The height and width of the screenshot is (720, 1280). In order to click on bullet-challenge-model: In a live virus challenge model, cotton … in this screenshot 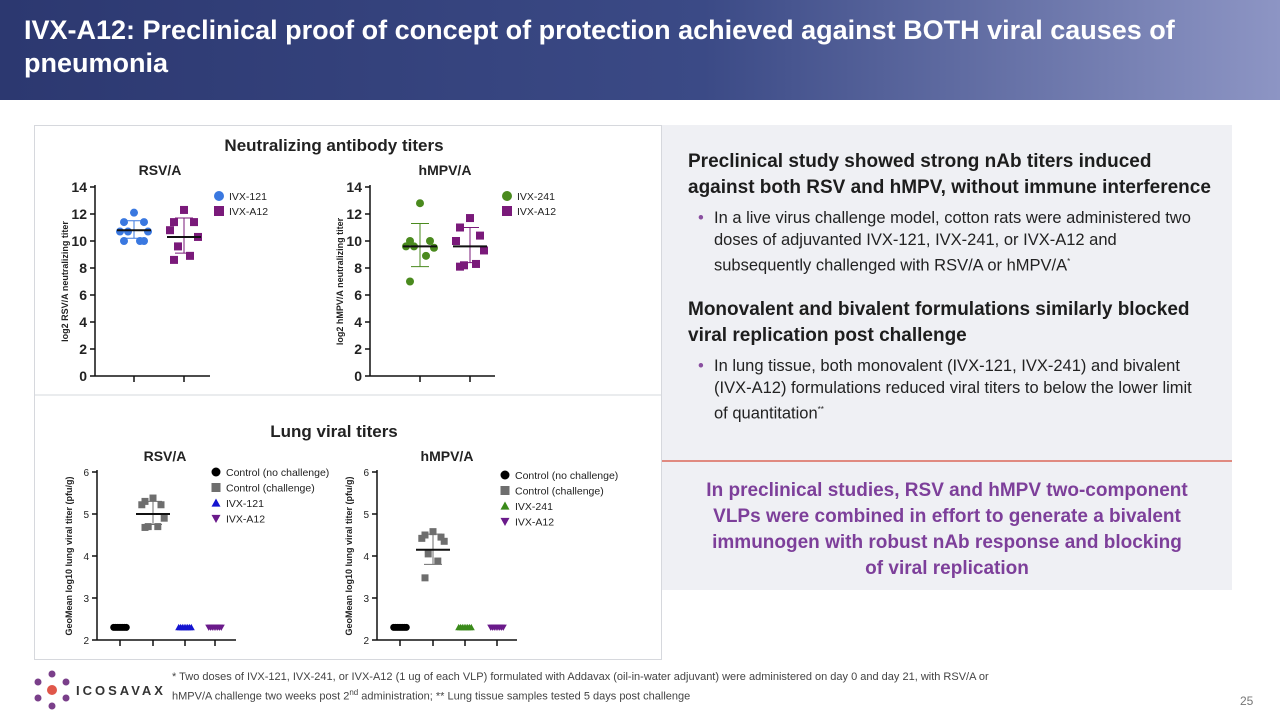, I will do `click(951, 242)`.